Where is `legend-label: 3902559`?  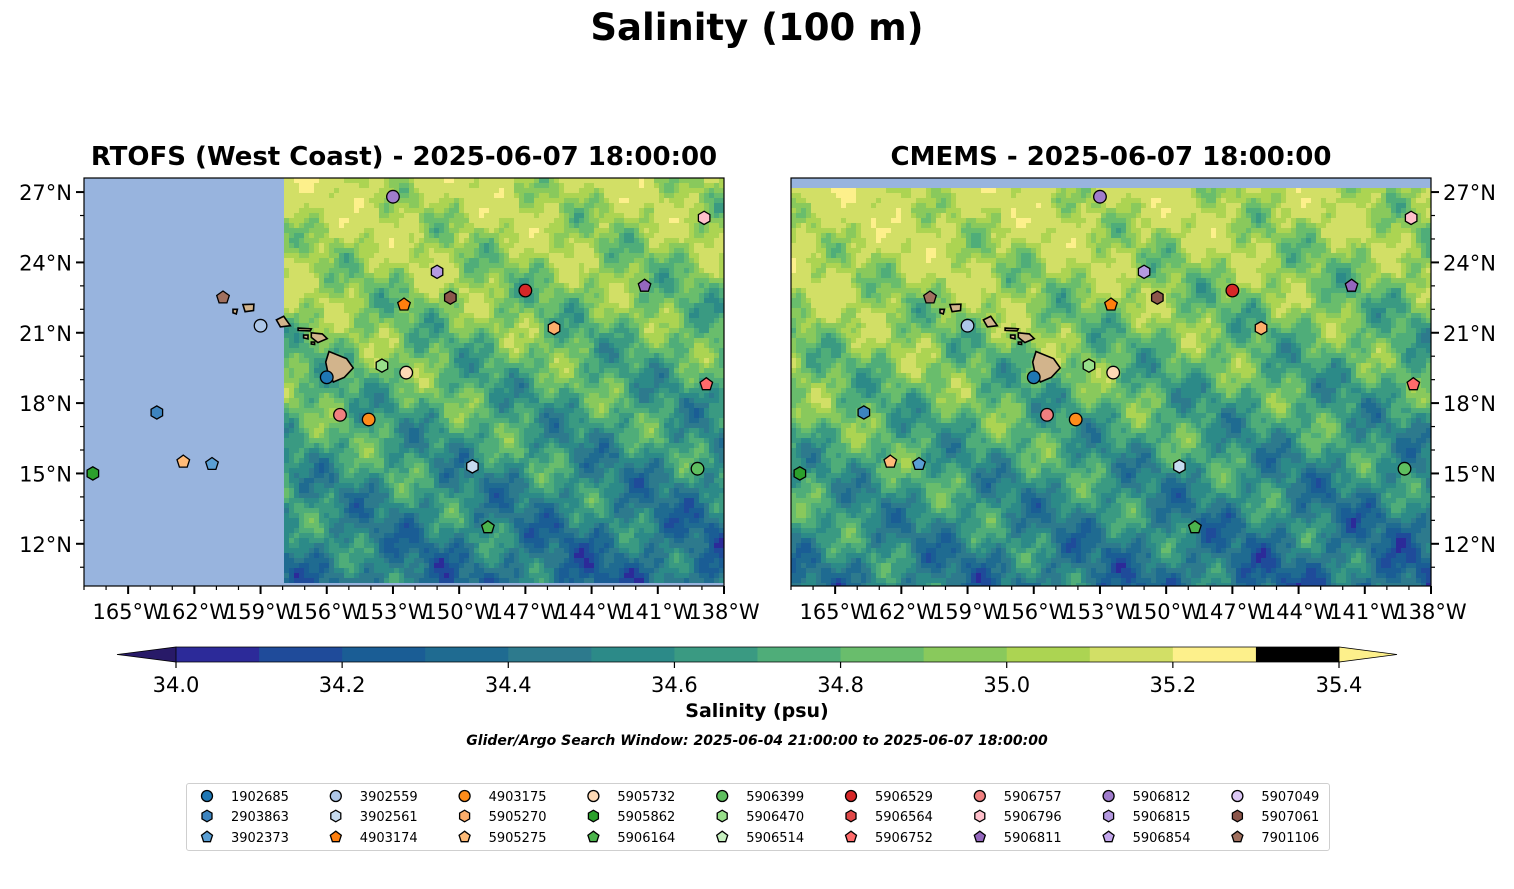
legend-label: 3902559 is located at coordinates (389, 797).